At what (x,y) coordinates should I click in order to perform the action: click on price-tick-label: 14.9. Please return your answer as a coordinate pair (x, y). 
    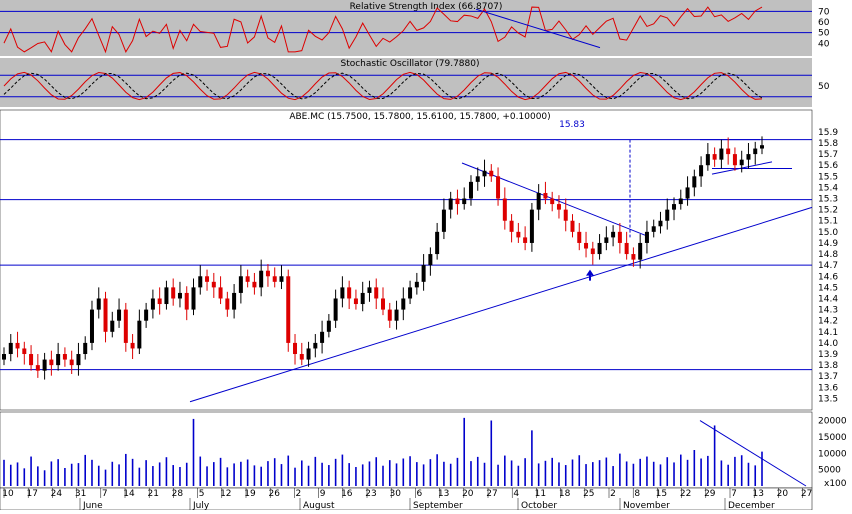
    Looking at the image, I should click on (828, 244).